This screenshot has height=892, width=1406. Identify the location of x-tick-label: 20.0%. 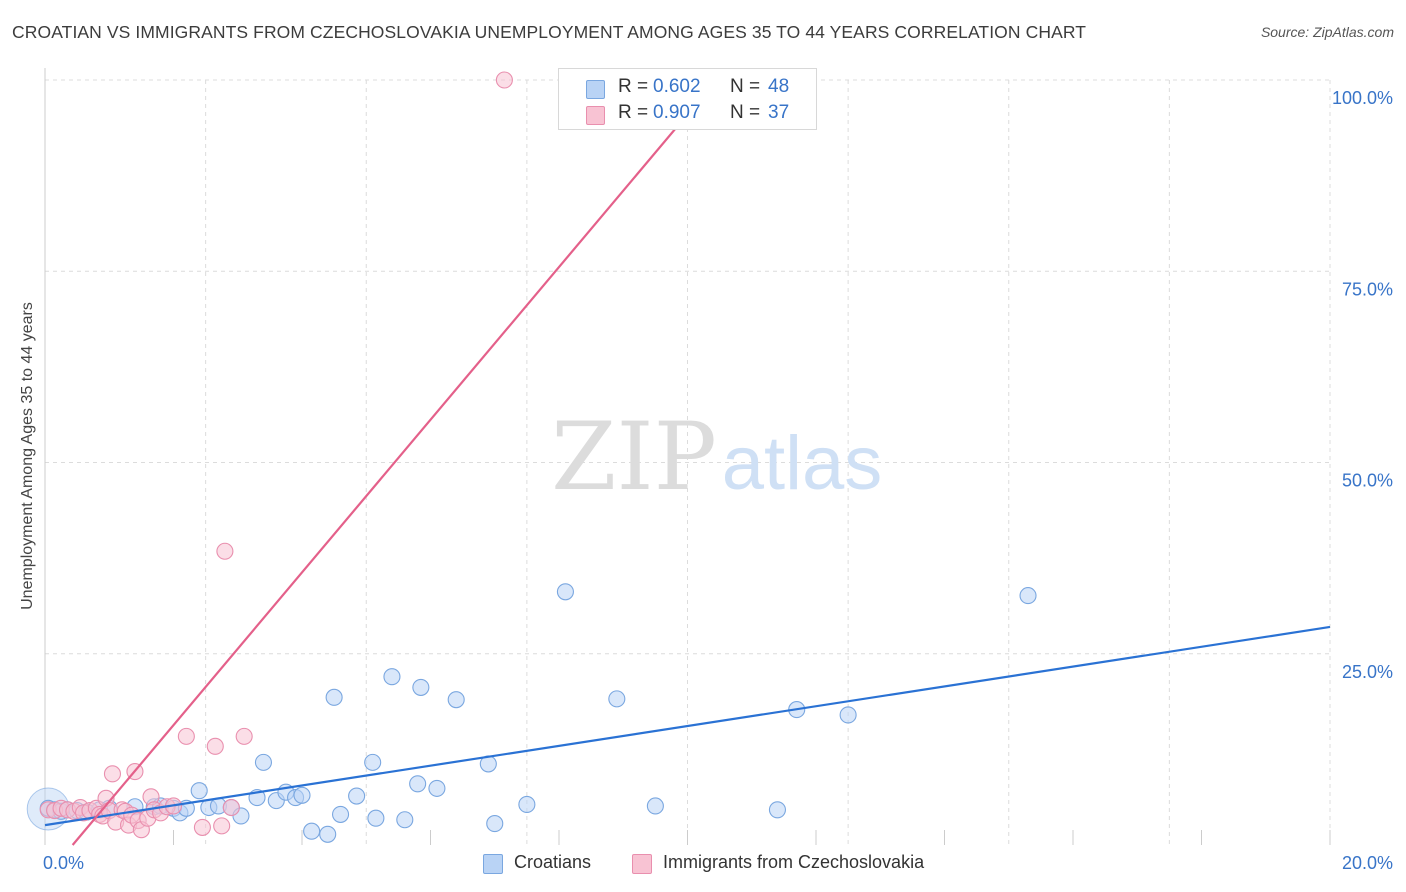
(1367, 863).